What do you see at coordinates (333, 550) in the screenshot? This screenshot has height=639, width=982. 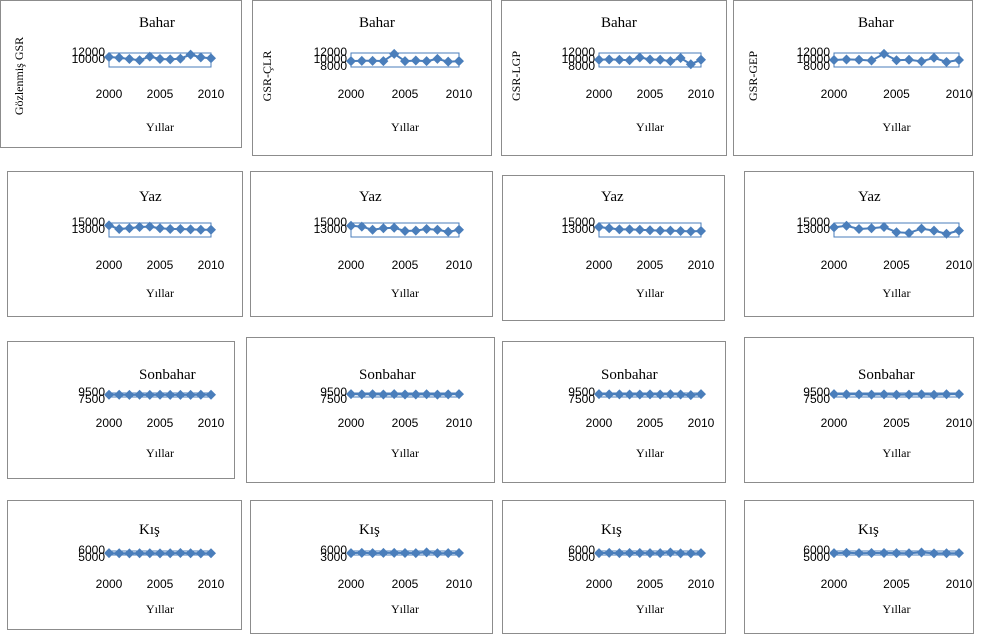 I see `y-tick-label: 6000` at bounding box center [333, 550].